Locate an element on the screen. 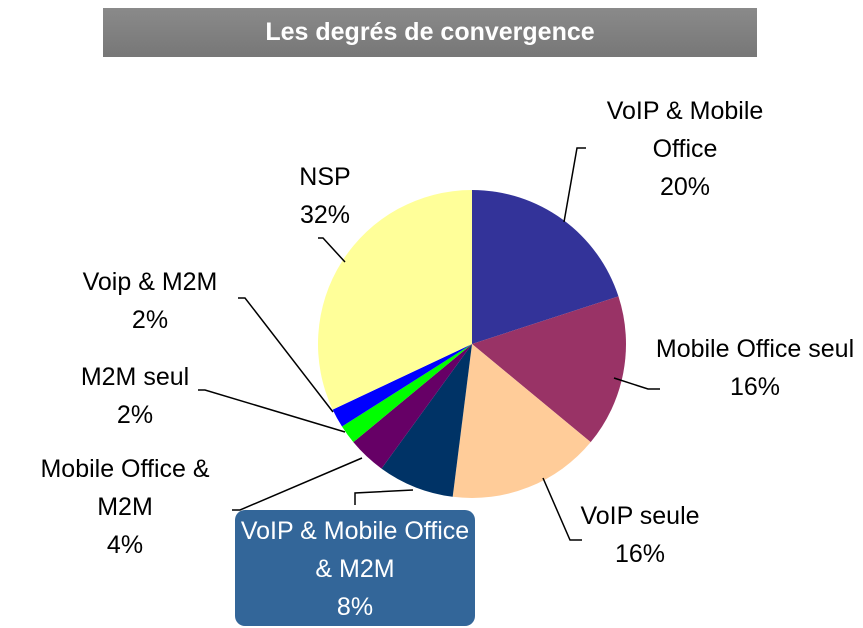 The image size is (863, 628). category-label: M2M seul is located at coordinates (135, 377).